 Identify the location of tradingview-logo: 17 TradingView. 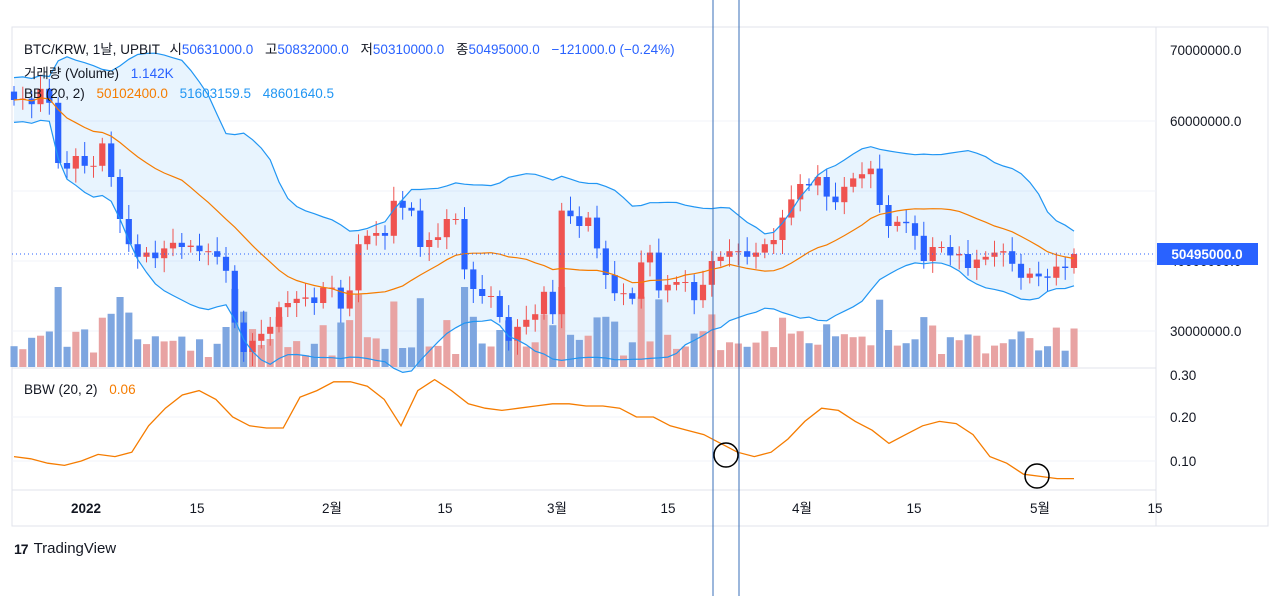
(65, 548).